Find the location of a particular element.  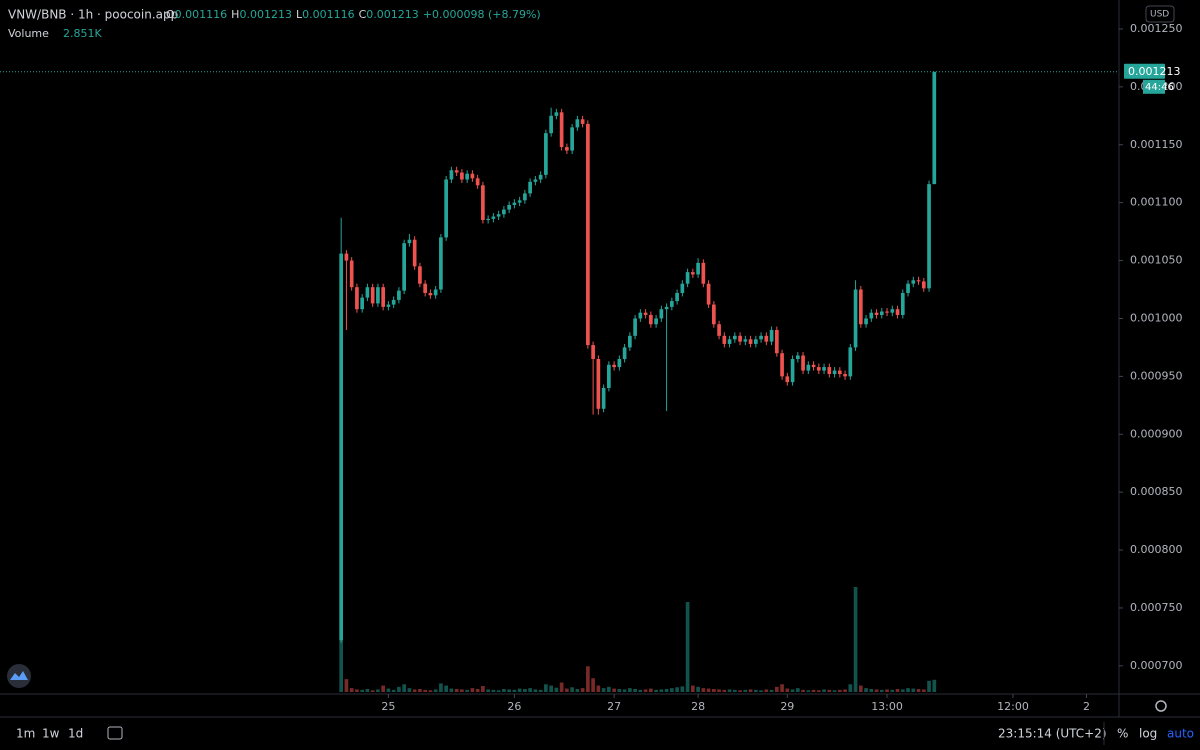

date-range-icon is located at coordinates (115, 733).